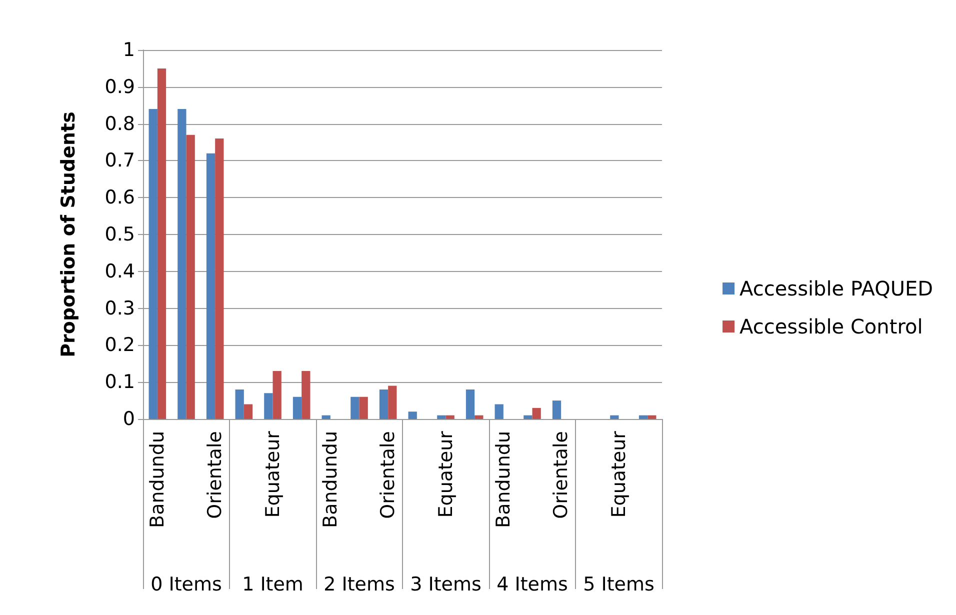 The height and width of the screenshot is (615, 956). Describe the element at coordinates (186, 585) in the screenshot. I see `text: 0 Items` at that location.